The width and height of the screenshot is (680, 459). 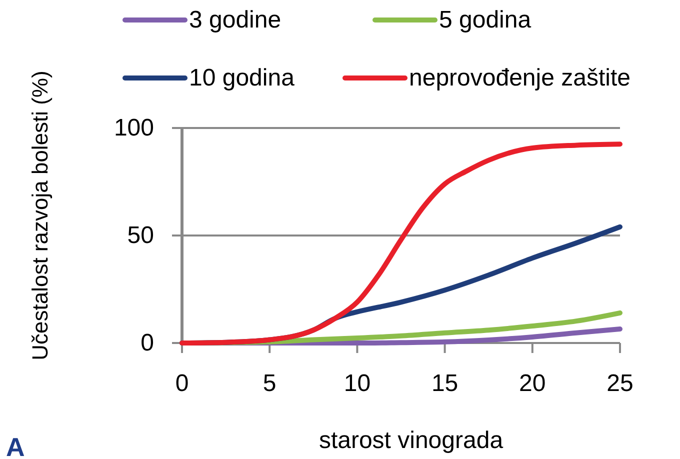 I want to click on y-tick-label: 0, so click(x=147, y=343).